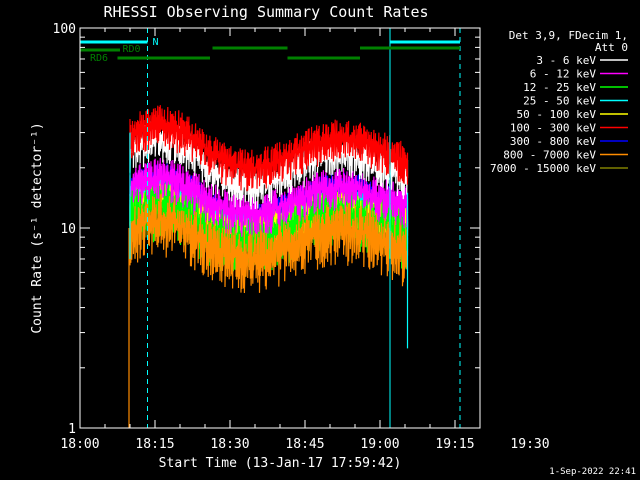 This screenshot has width=640, height=480. I want to click on x-tick-label: 18:00, so click(79, 444).